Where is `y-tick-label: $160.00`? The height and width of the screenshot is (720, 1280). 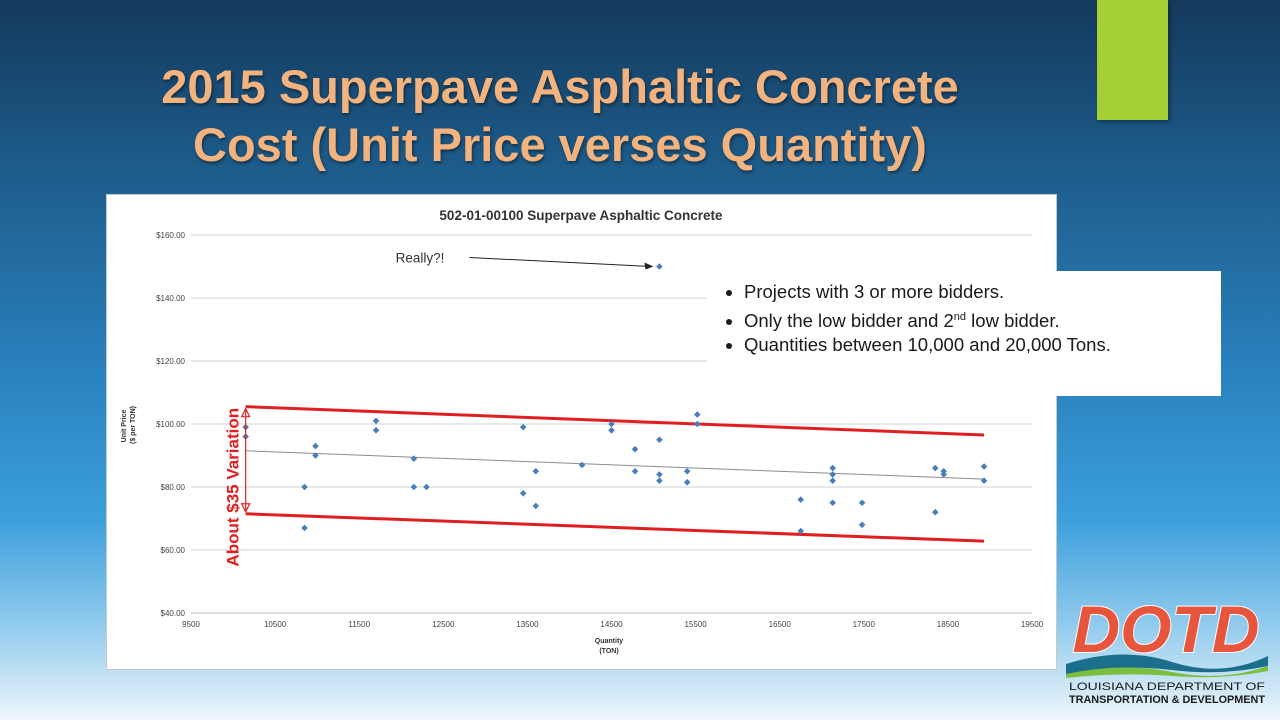 y-tick-label: $160.00 is located at coordinates (170, 235).